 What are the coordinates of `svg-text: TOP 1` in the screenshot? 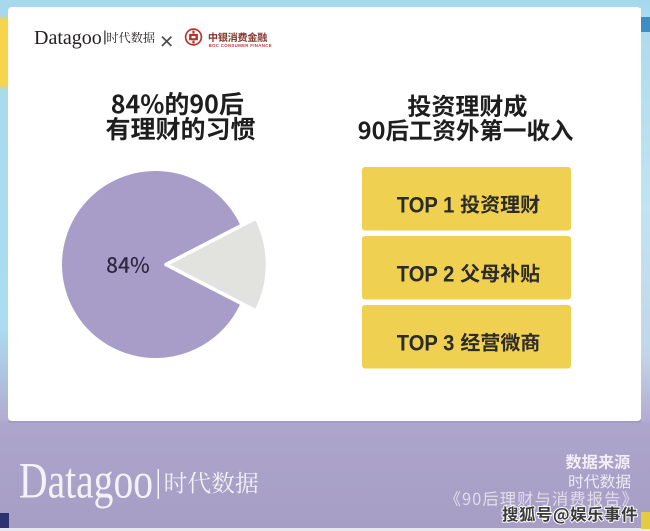 It's located at (426, 204).